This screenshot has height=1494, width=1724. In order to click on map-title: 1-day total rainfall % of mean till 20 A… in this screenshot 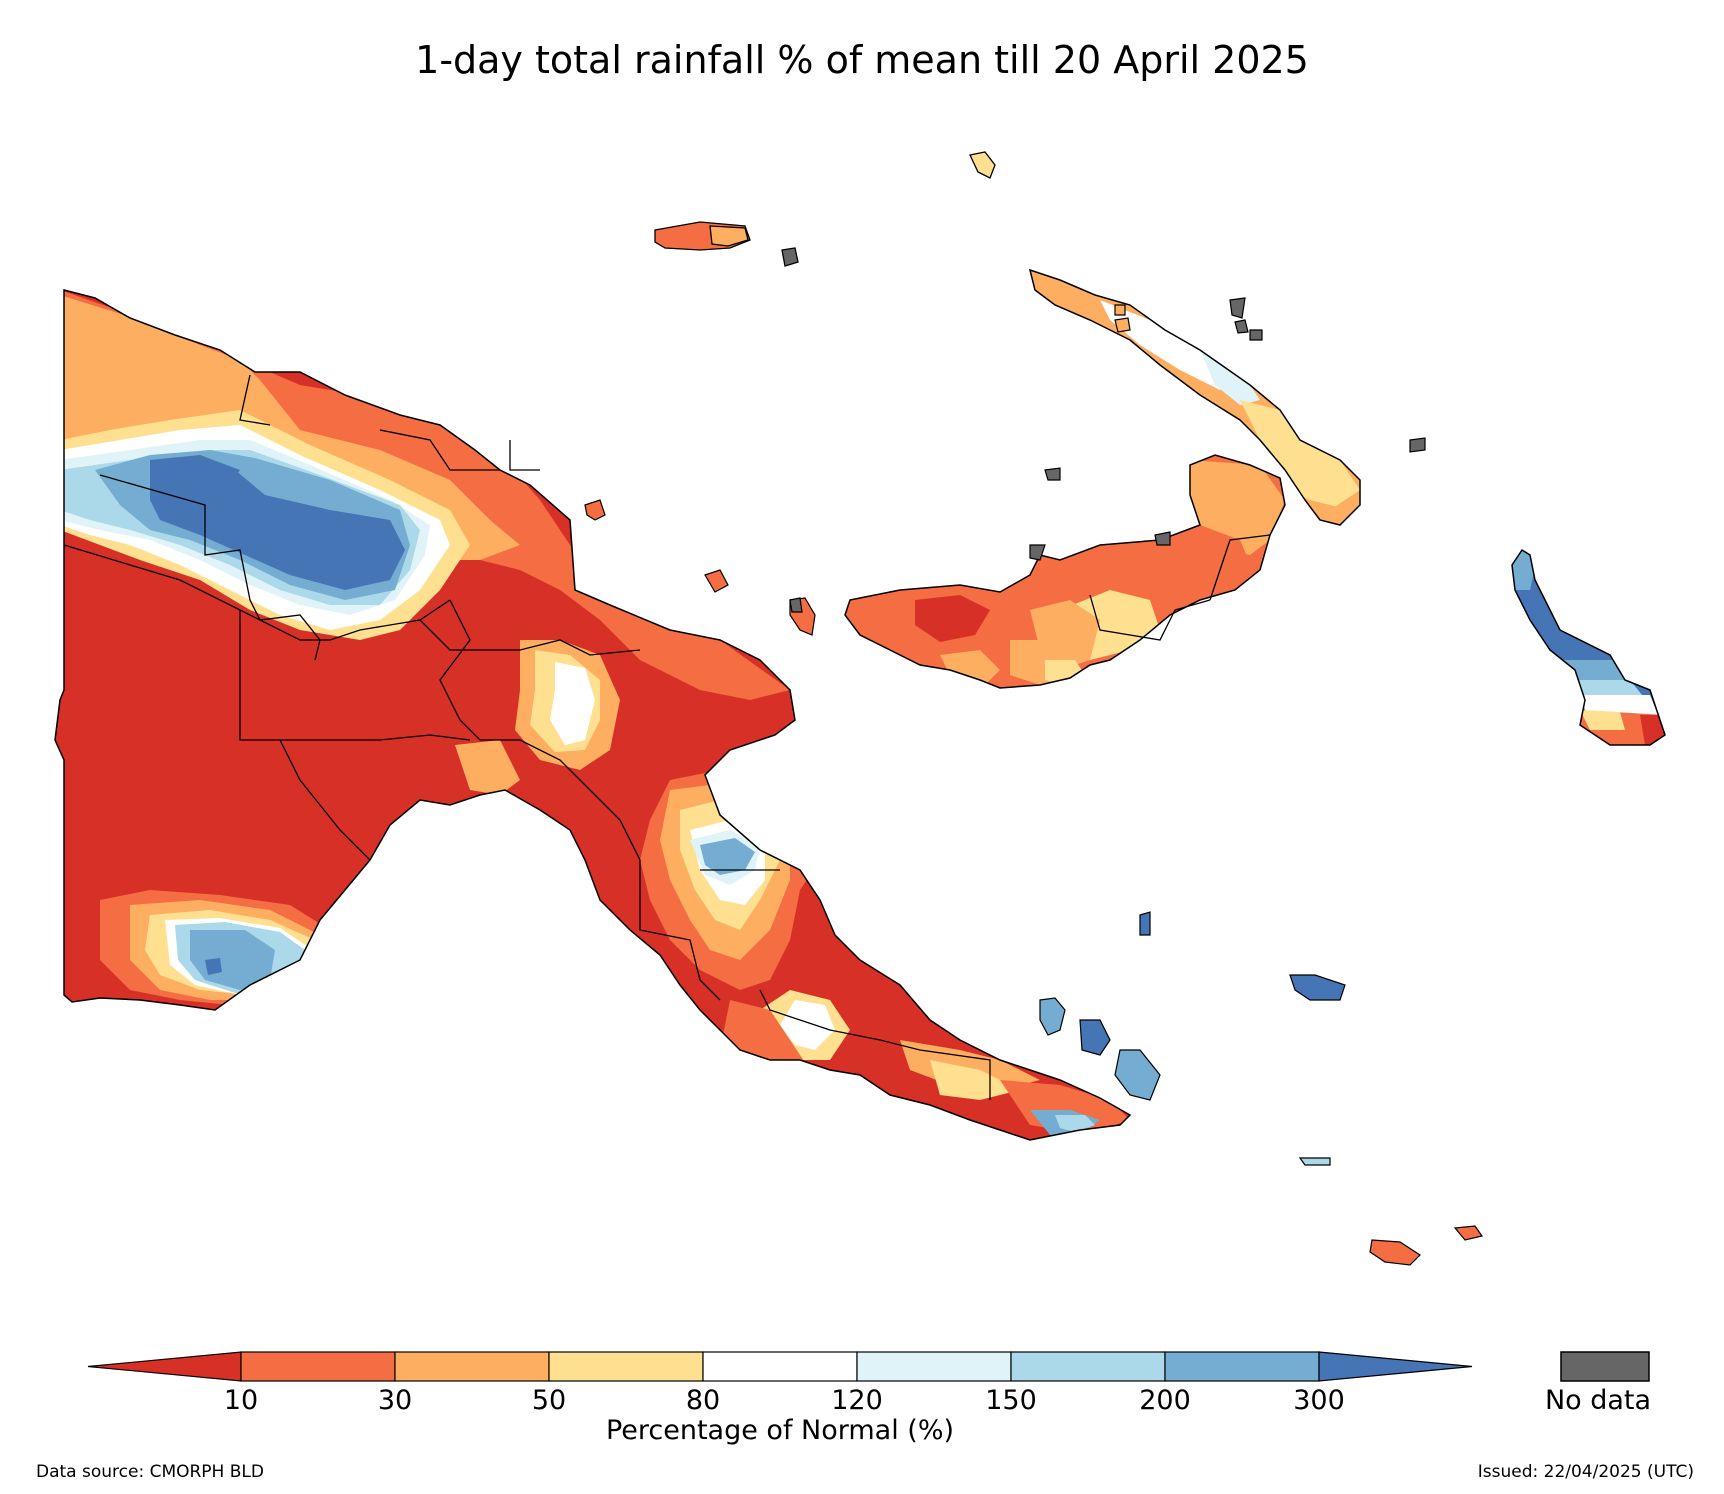, I will do `click(862, 60)`.